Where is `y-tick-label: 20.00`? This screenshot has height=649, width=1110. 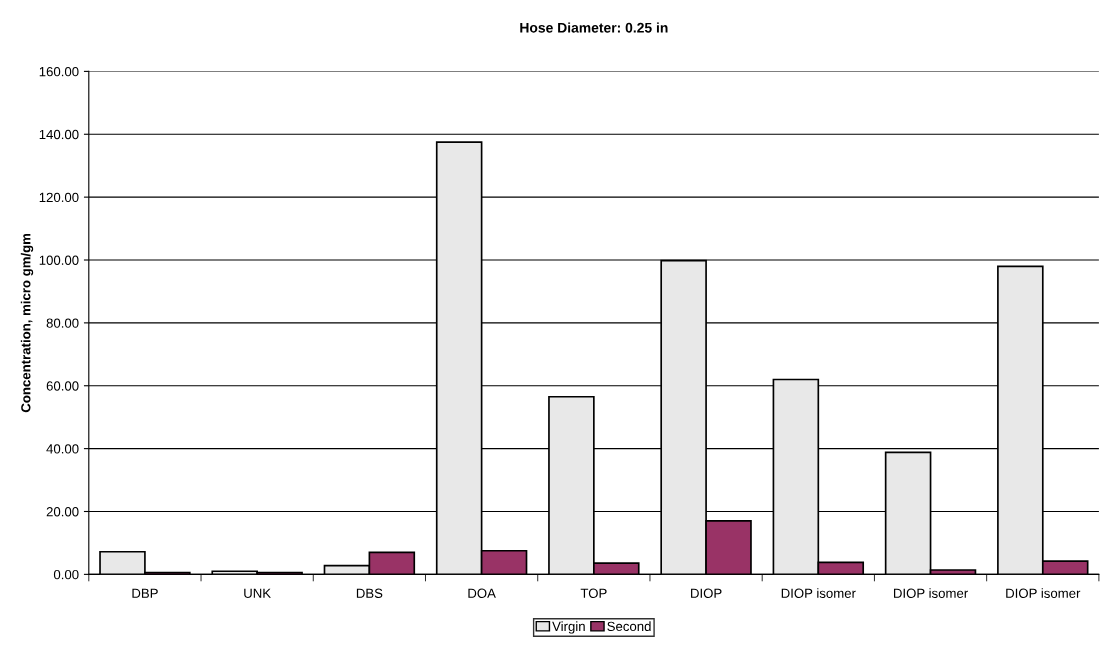
y-tick-label: 20.00 is located at coordinates (62, 512).